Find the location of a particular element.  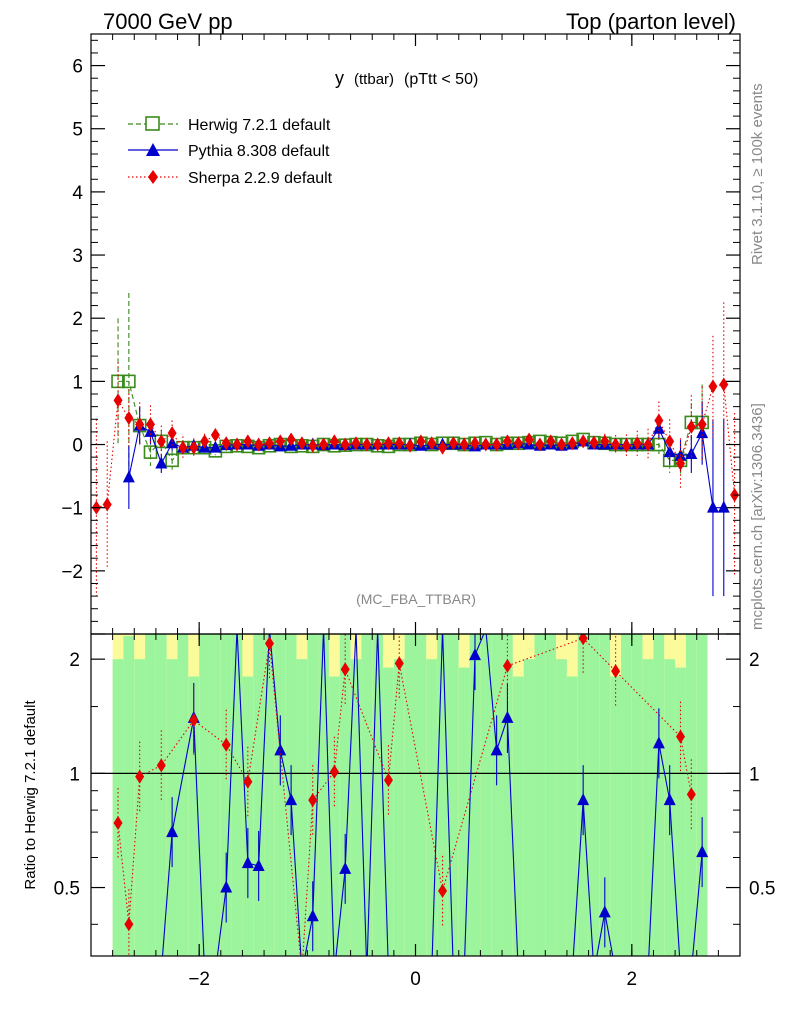

legend-herwig-marker is located at coordinates (152, 123).